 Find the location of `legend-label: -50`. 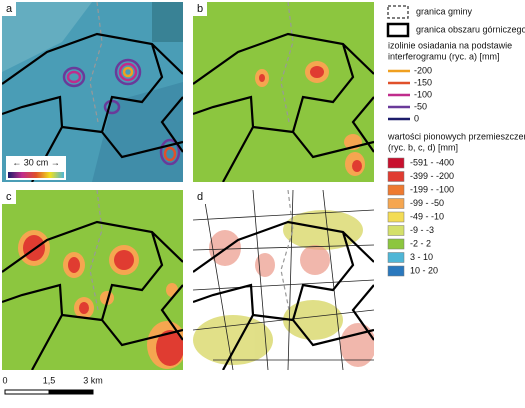

legend-label: -50 is located at coordinates (420, 106).